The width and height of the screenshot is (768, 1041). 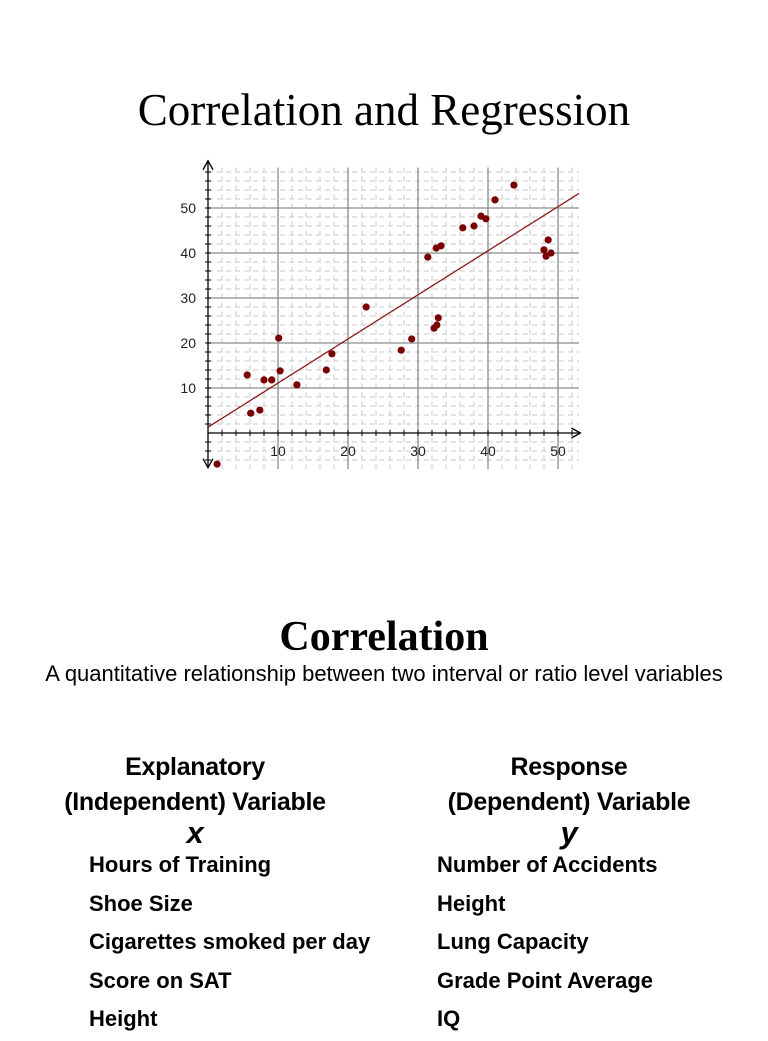 I want to click on axes, so click(x=392, y=314).